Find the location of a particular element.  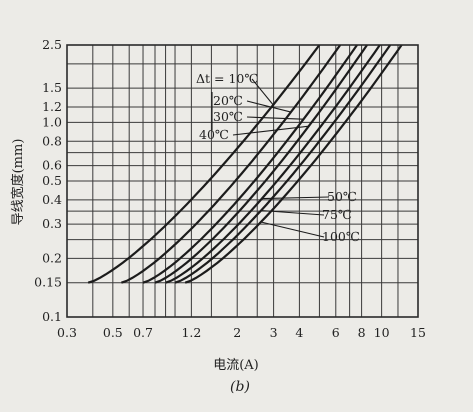

y-tick-label: 1.2 is located at coordinates (52, 106).